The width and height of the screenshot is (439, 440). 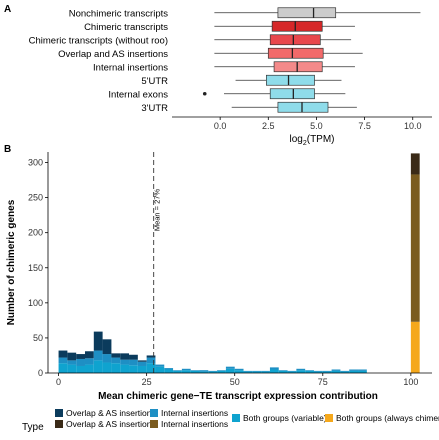 I want to click on y-tick-label: 200, so click(x=35, y=233).